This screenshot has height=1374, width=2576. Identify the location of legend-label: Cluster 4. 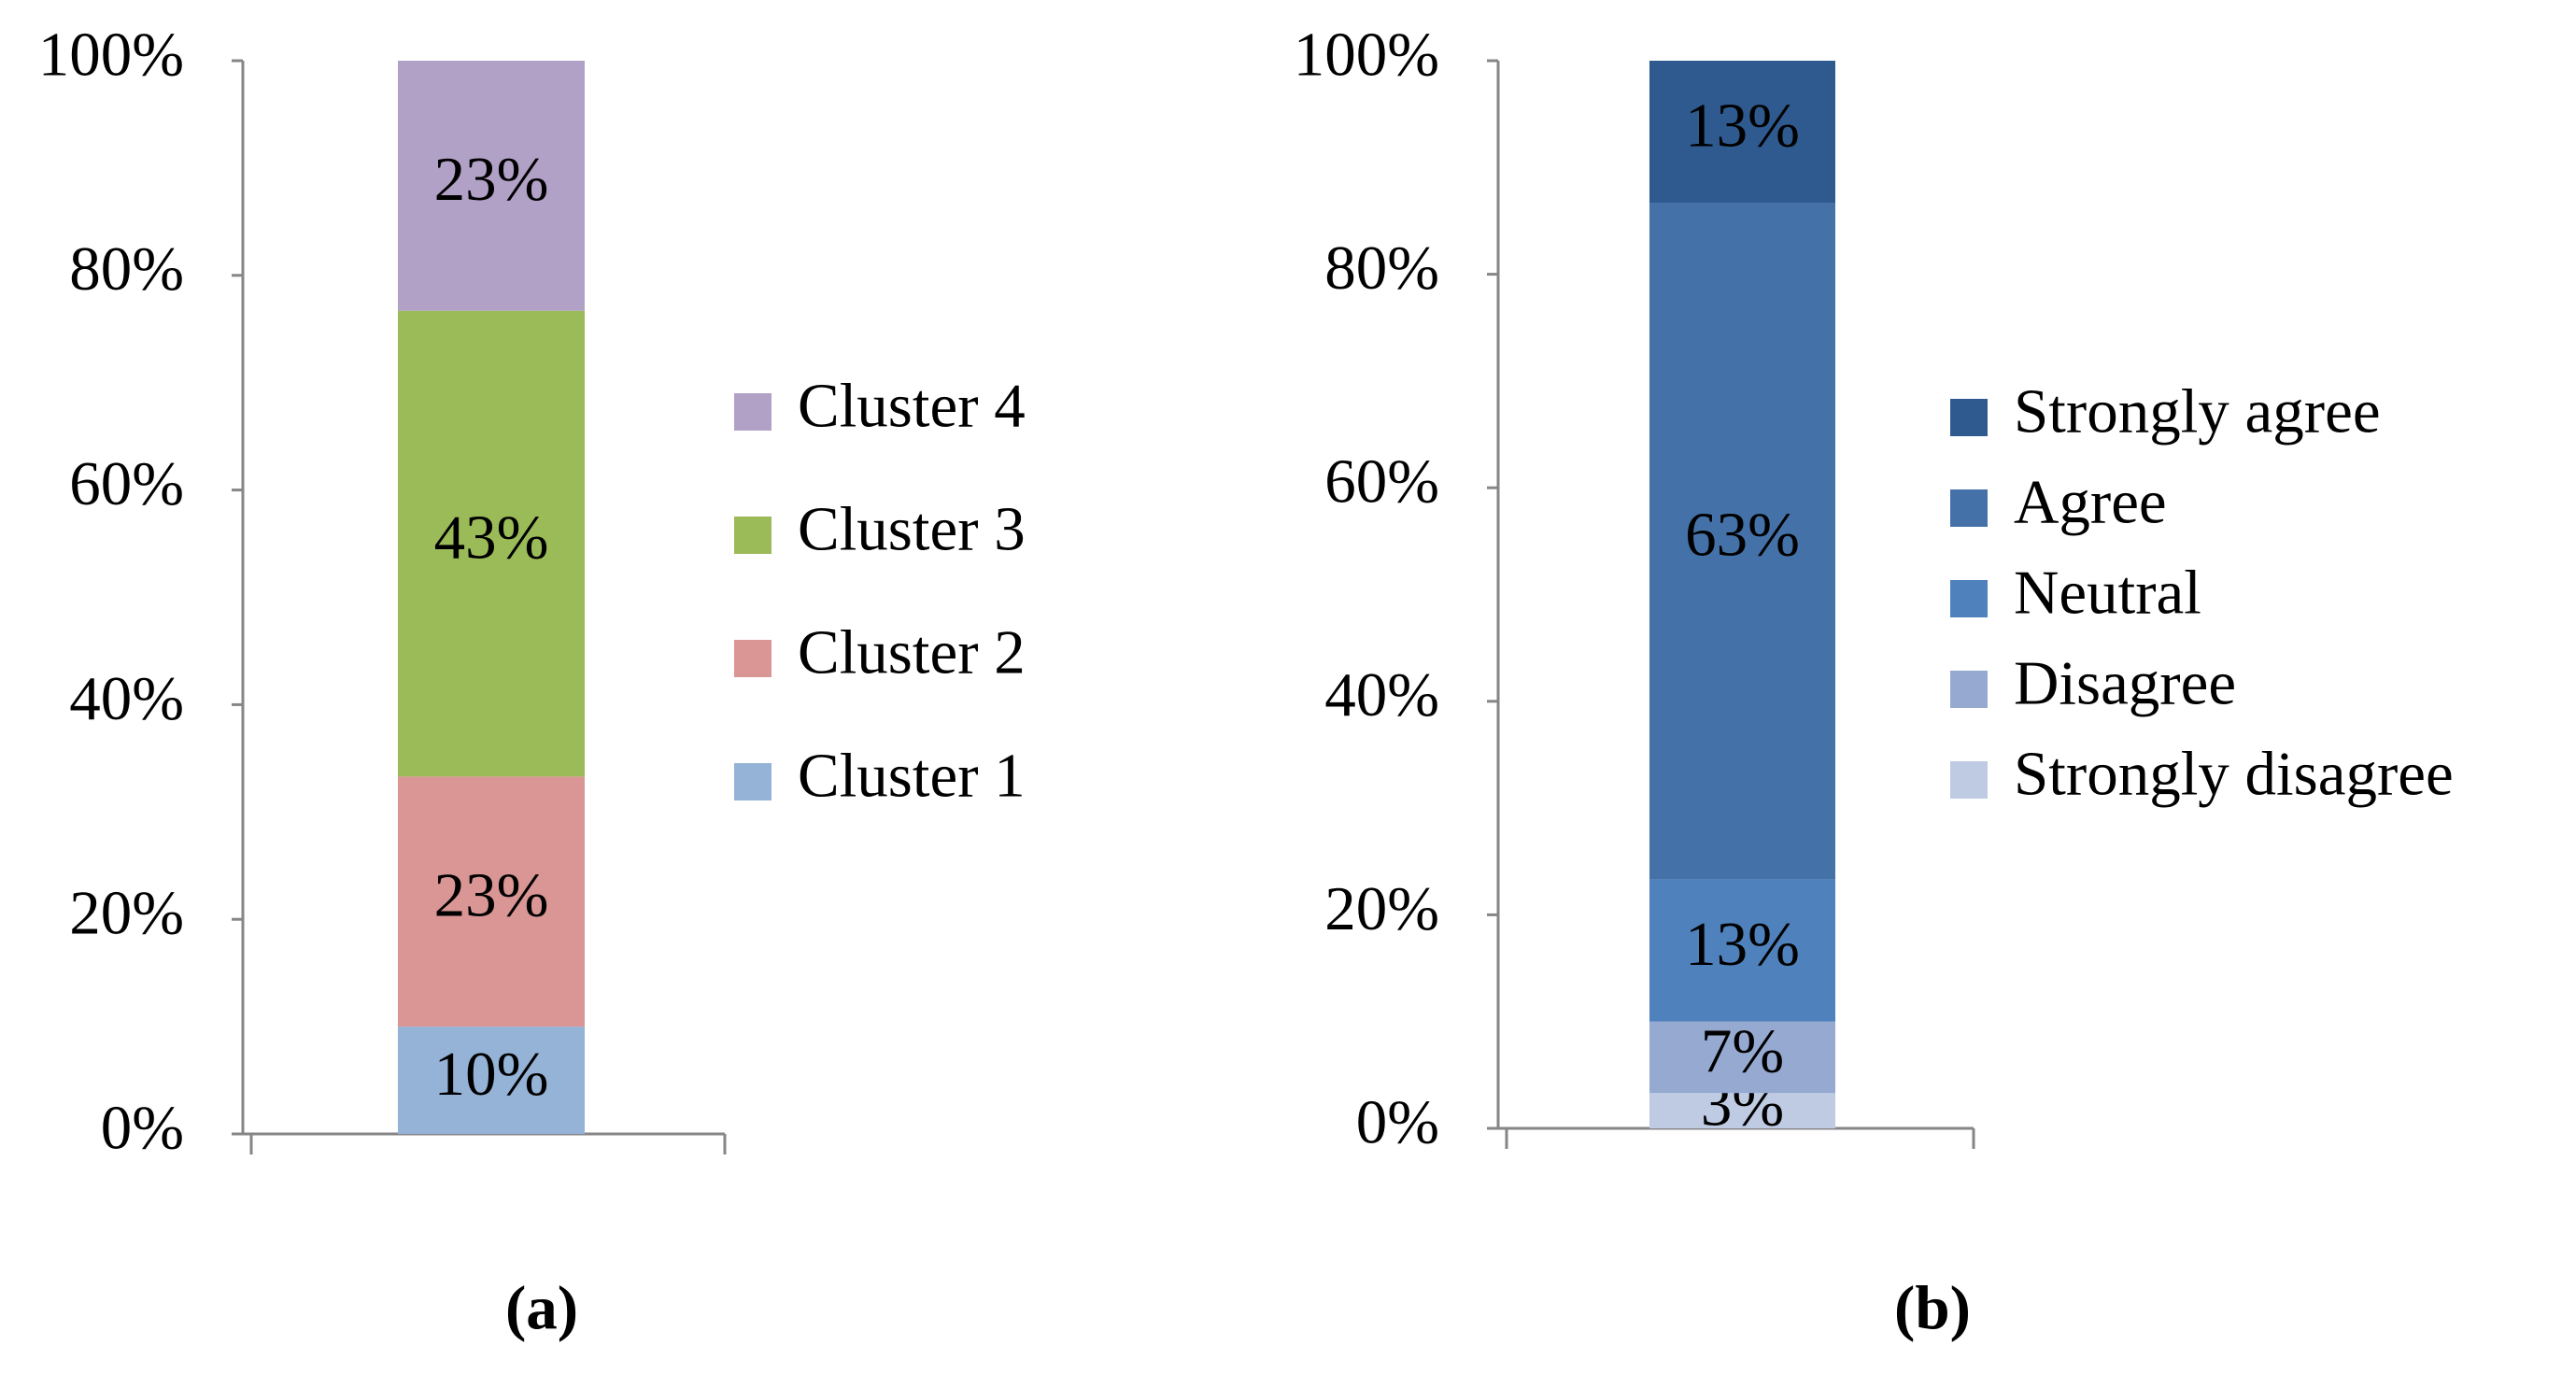
(912, 405).